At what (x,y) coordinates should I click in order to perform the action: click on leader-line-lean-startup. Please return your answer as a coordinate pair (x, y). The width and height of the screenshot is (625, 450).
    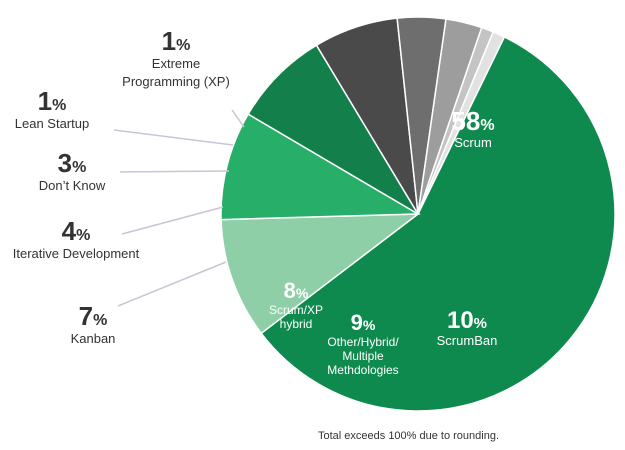
    Looking at the image, I should click on (173, 137).